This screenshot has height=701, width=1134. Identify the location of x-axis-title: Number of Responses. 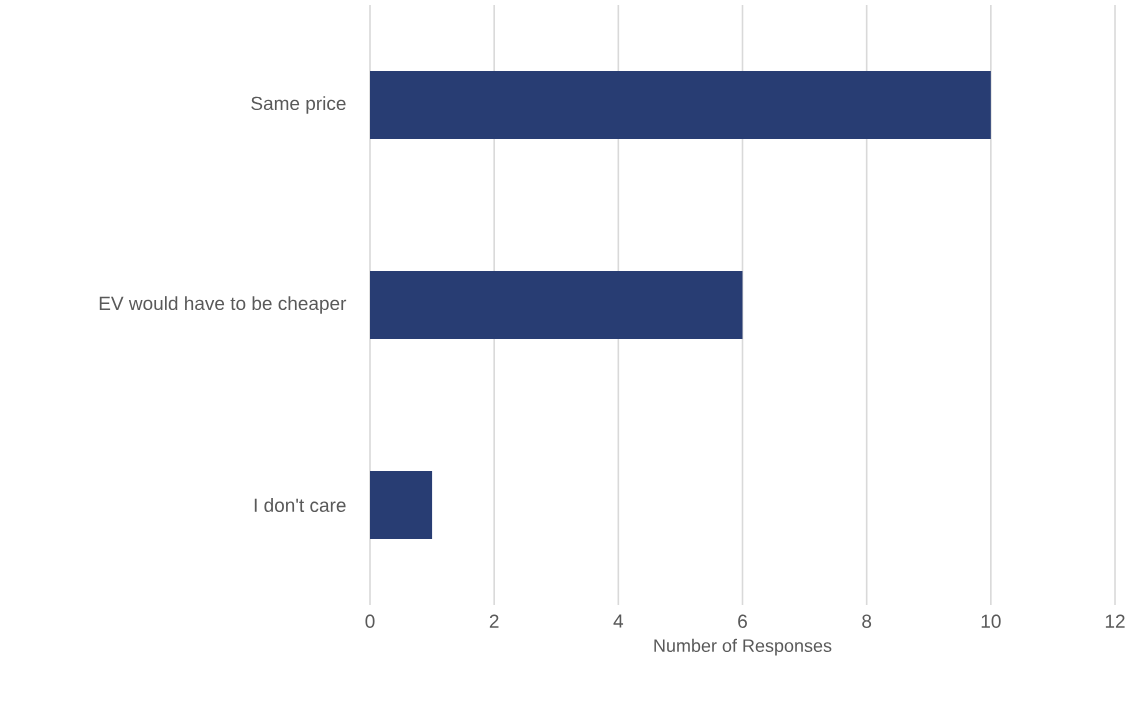
(743, 647).